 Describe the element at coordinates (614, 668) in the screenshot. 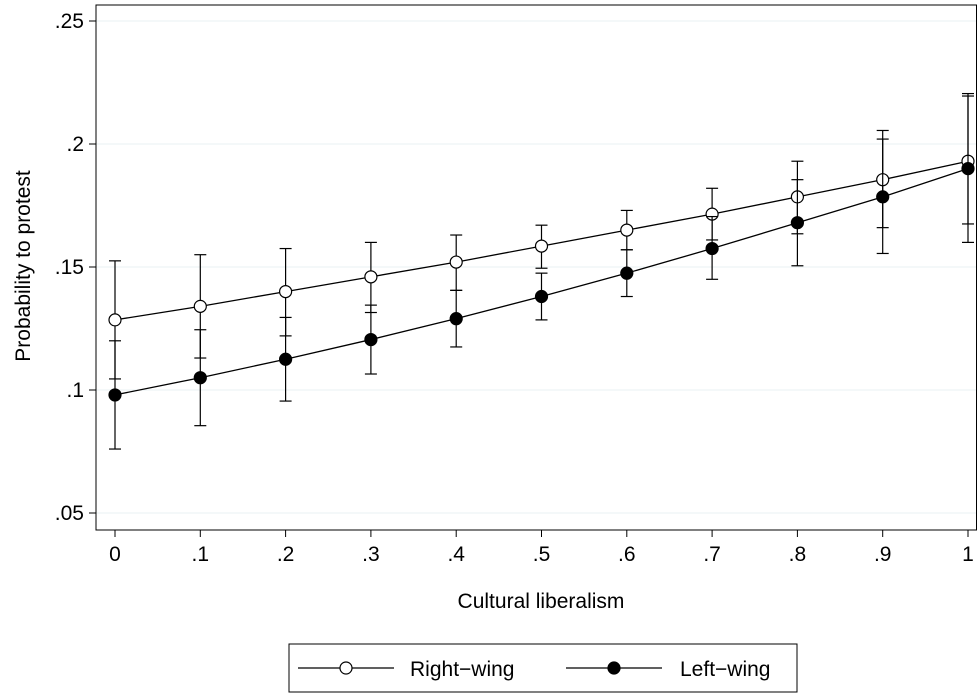

I see `legend-marker-left-wing` at that location.